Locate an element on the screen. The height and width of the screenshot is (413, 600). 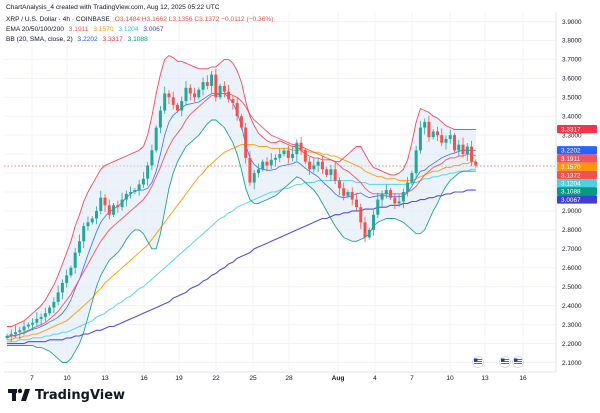
y-tick-label: 3.3000 is located at coordinates (572, 135).